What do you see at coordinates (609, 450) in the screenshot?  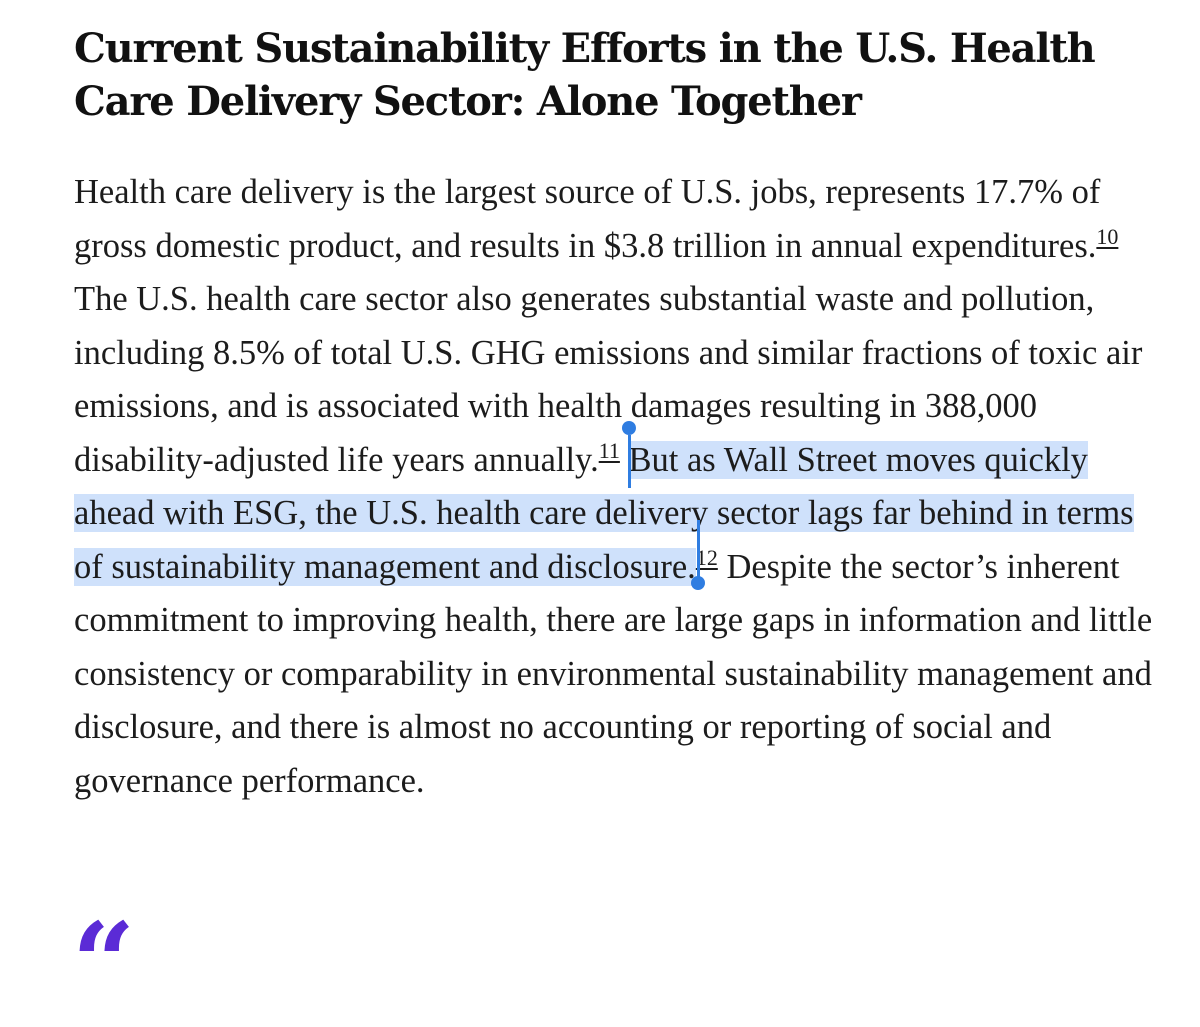 I see `footnote-link-11: 11` at bounding box center [609, 450].